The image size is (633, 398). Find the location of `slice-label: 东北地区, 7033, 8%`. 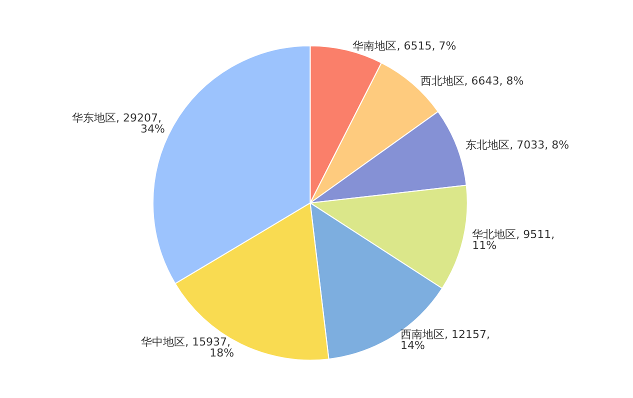

slice-label: 东北地区, 7033, 8% is located at coordinates (518, 145).